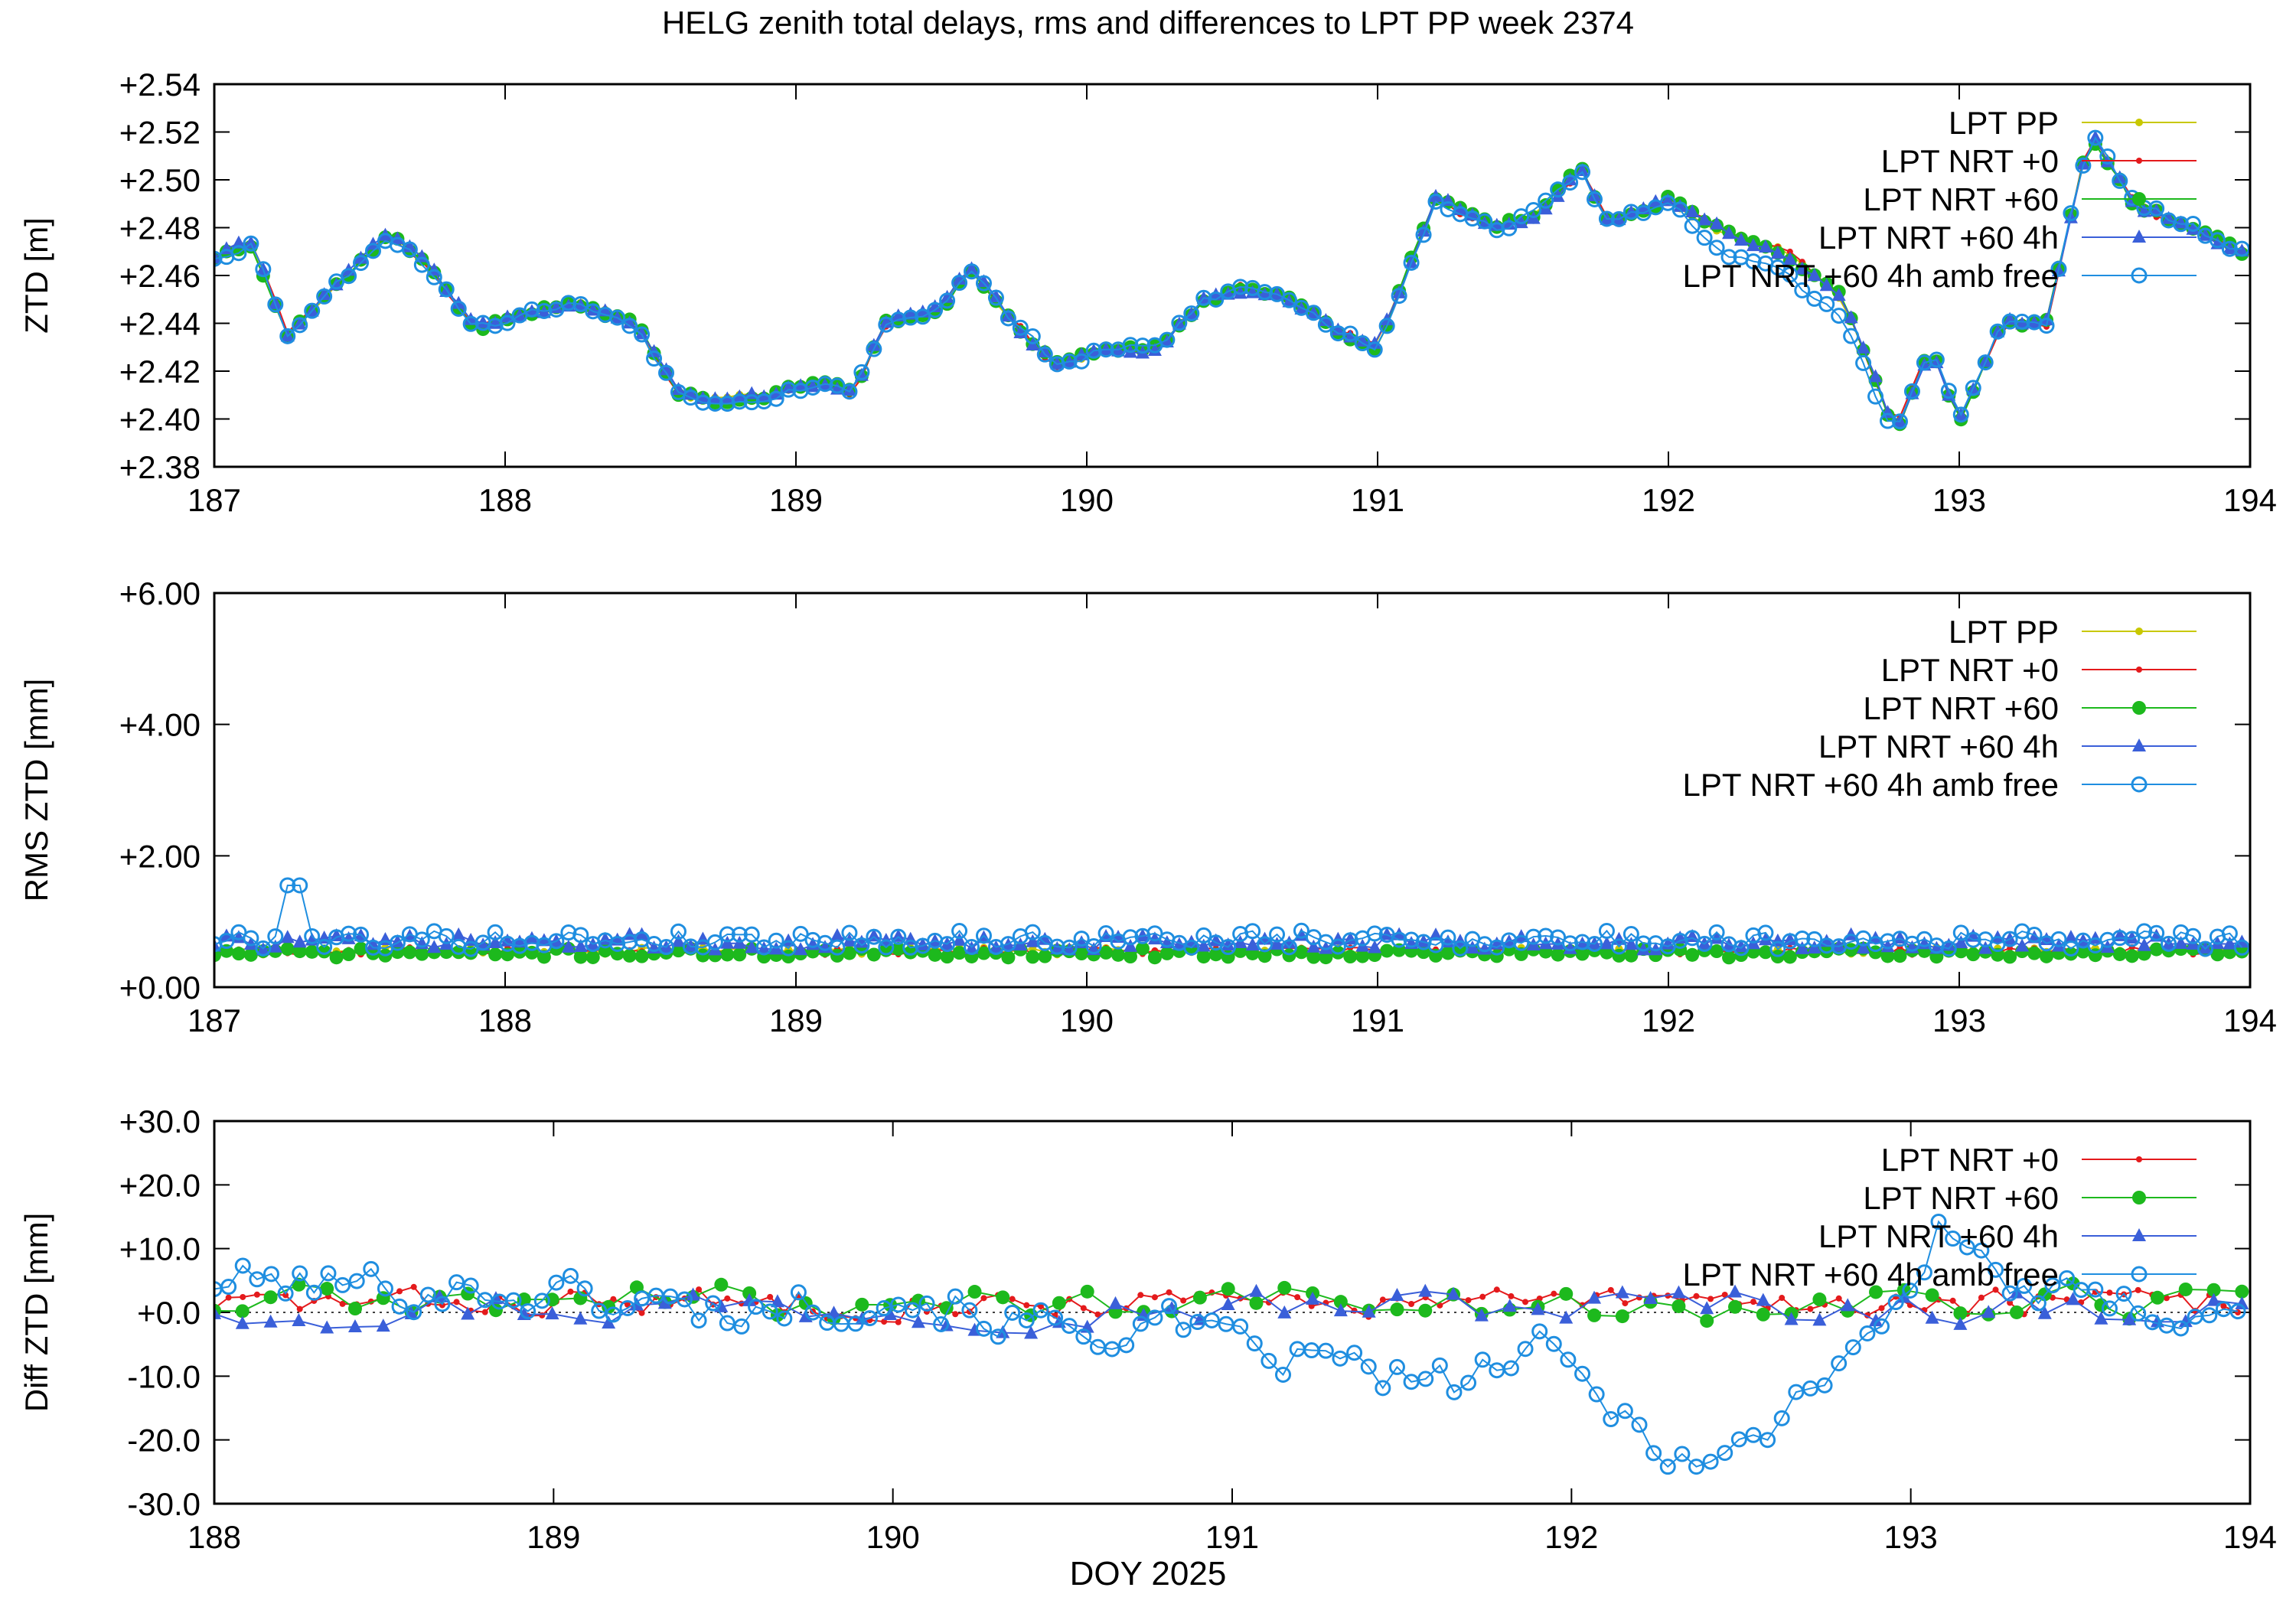 Image resolution: width=2296 pixels, height=1607 pixels. I want to click on x-tick-label: 191, so click(1377, 1020).